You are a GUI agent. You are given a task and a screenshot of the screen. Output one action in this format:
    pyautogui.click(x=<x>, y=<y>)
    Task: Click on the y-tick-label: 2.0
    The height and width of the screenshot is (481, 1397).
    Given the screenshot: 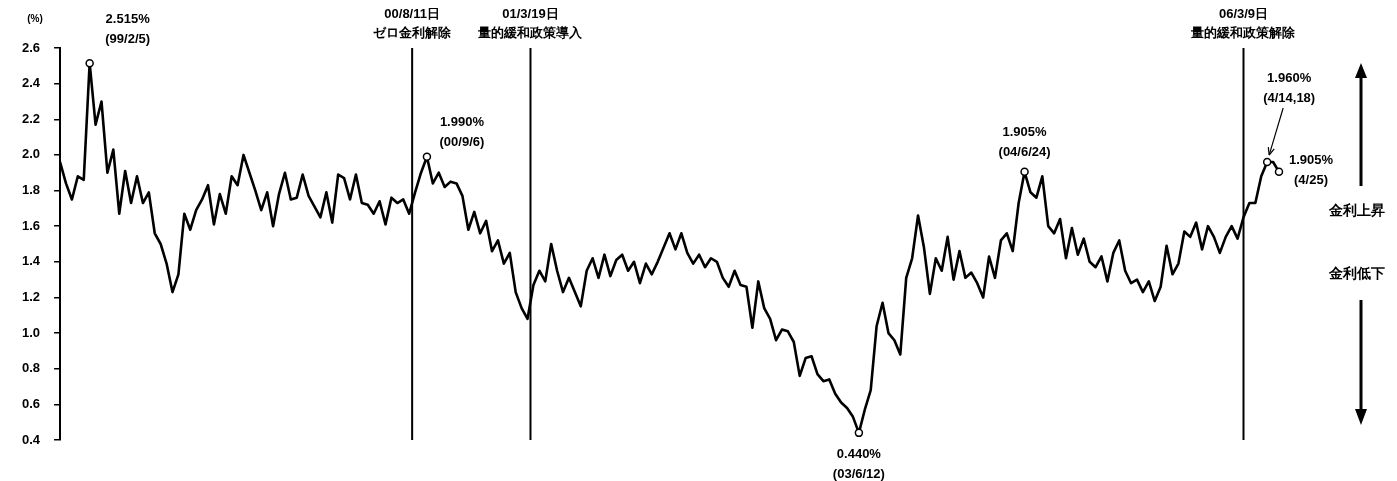 What is the action you would take?
    pyautogui.click(x=31, y=154)
    